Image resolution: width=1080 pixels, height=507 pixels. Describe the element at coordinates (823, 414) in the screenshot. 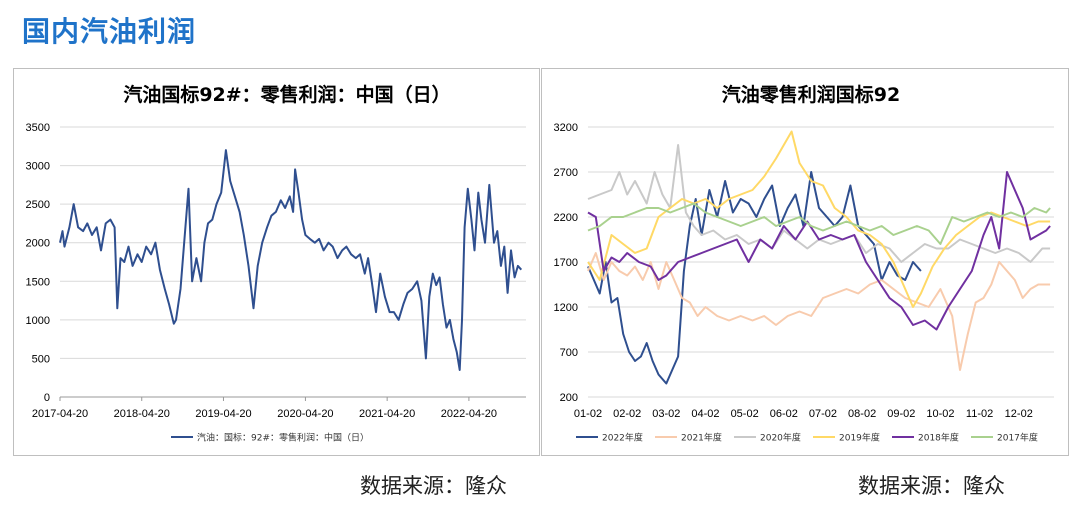

I see `x-tick-label: 07-02` at that location.